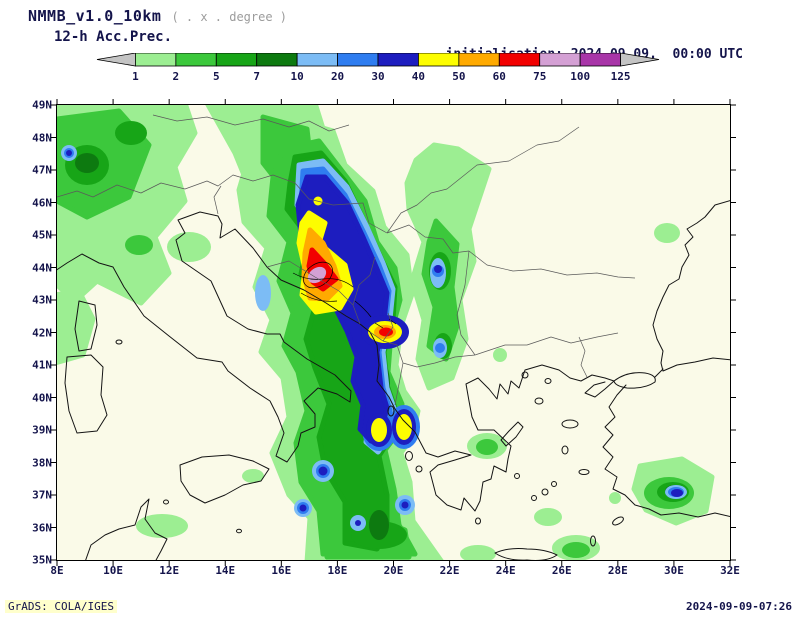 This screenshot has height=618, width=800. What do you see at coordinates (640, 59) in the screenshot?
I see `colorbar-high-arrow` at bounding box center [640, 59].